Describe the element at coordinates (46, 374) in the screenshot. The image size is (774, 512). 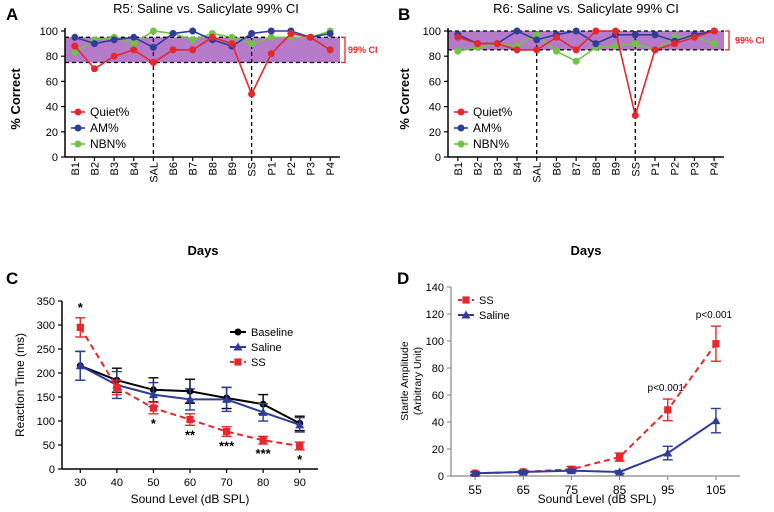
I see `y-tick-label: 200` at that location.